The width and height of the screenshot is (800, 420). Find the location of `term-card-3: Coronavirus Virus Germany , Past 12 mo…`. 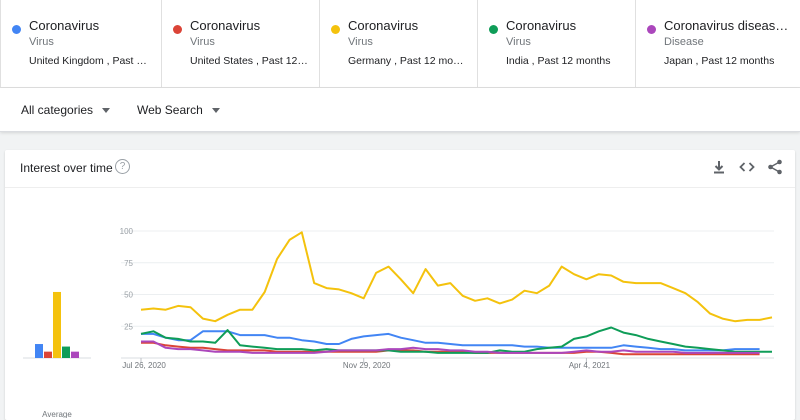

term-card-3: Coronavirus Virus Germany , Past 12 mo… is located at coordinates (399, 44).